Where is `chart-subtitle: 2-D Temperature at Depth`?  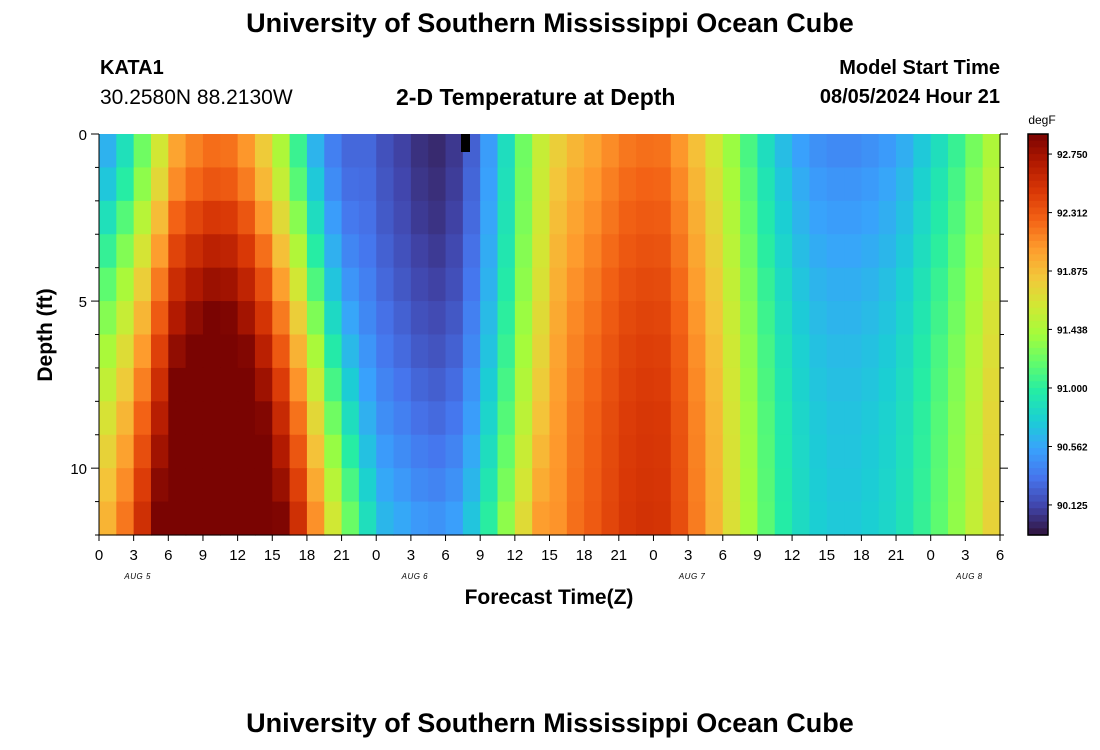
chart-subtitle: 2-D Temperature at Depth is located at coordinates (536, 97).